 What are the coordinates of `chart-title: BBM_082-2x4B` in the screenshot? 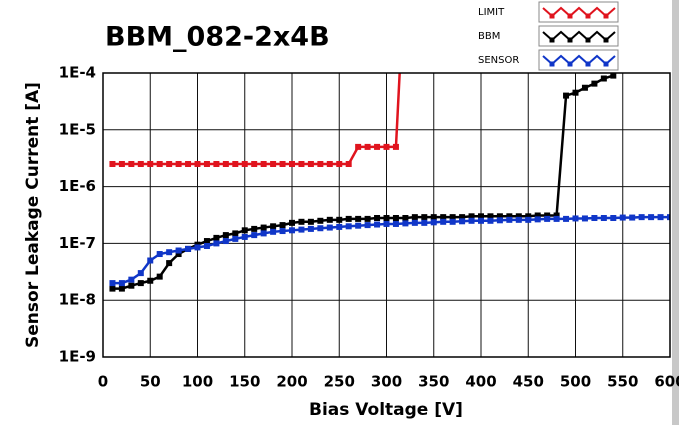 It's located at (217, 37).